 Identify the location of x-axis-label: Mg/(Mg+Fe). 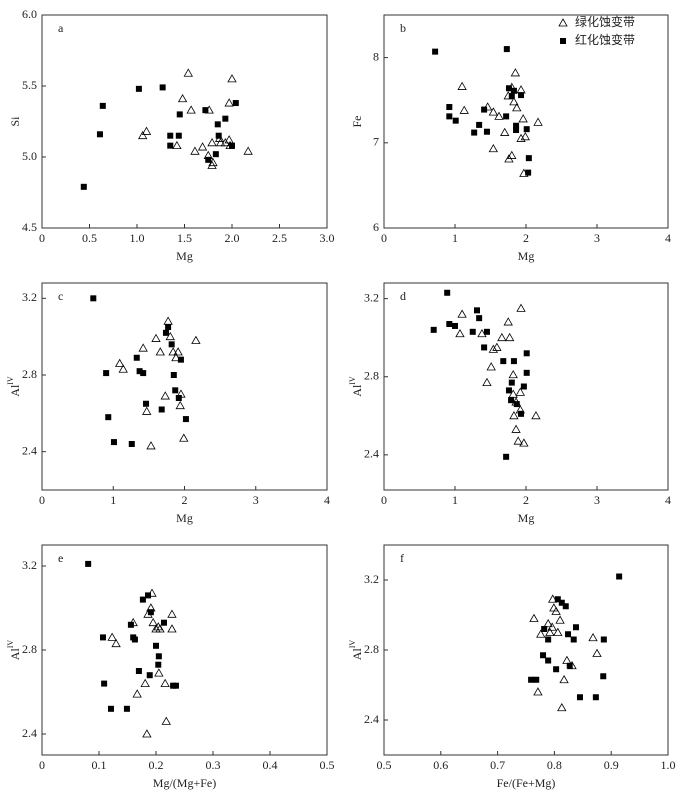
(184, 783).